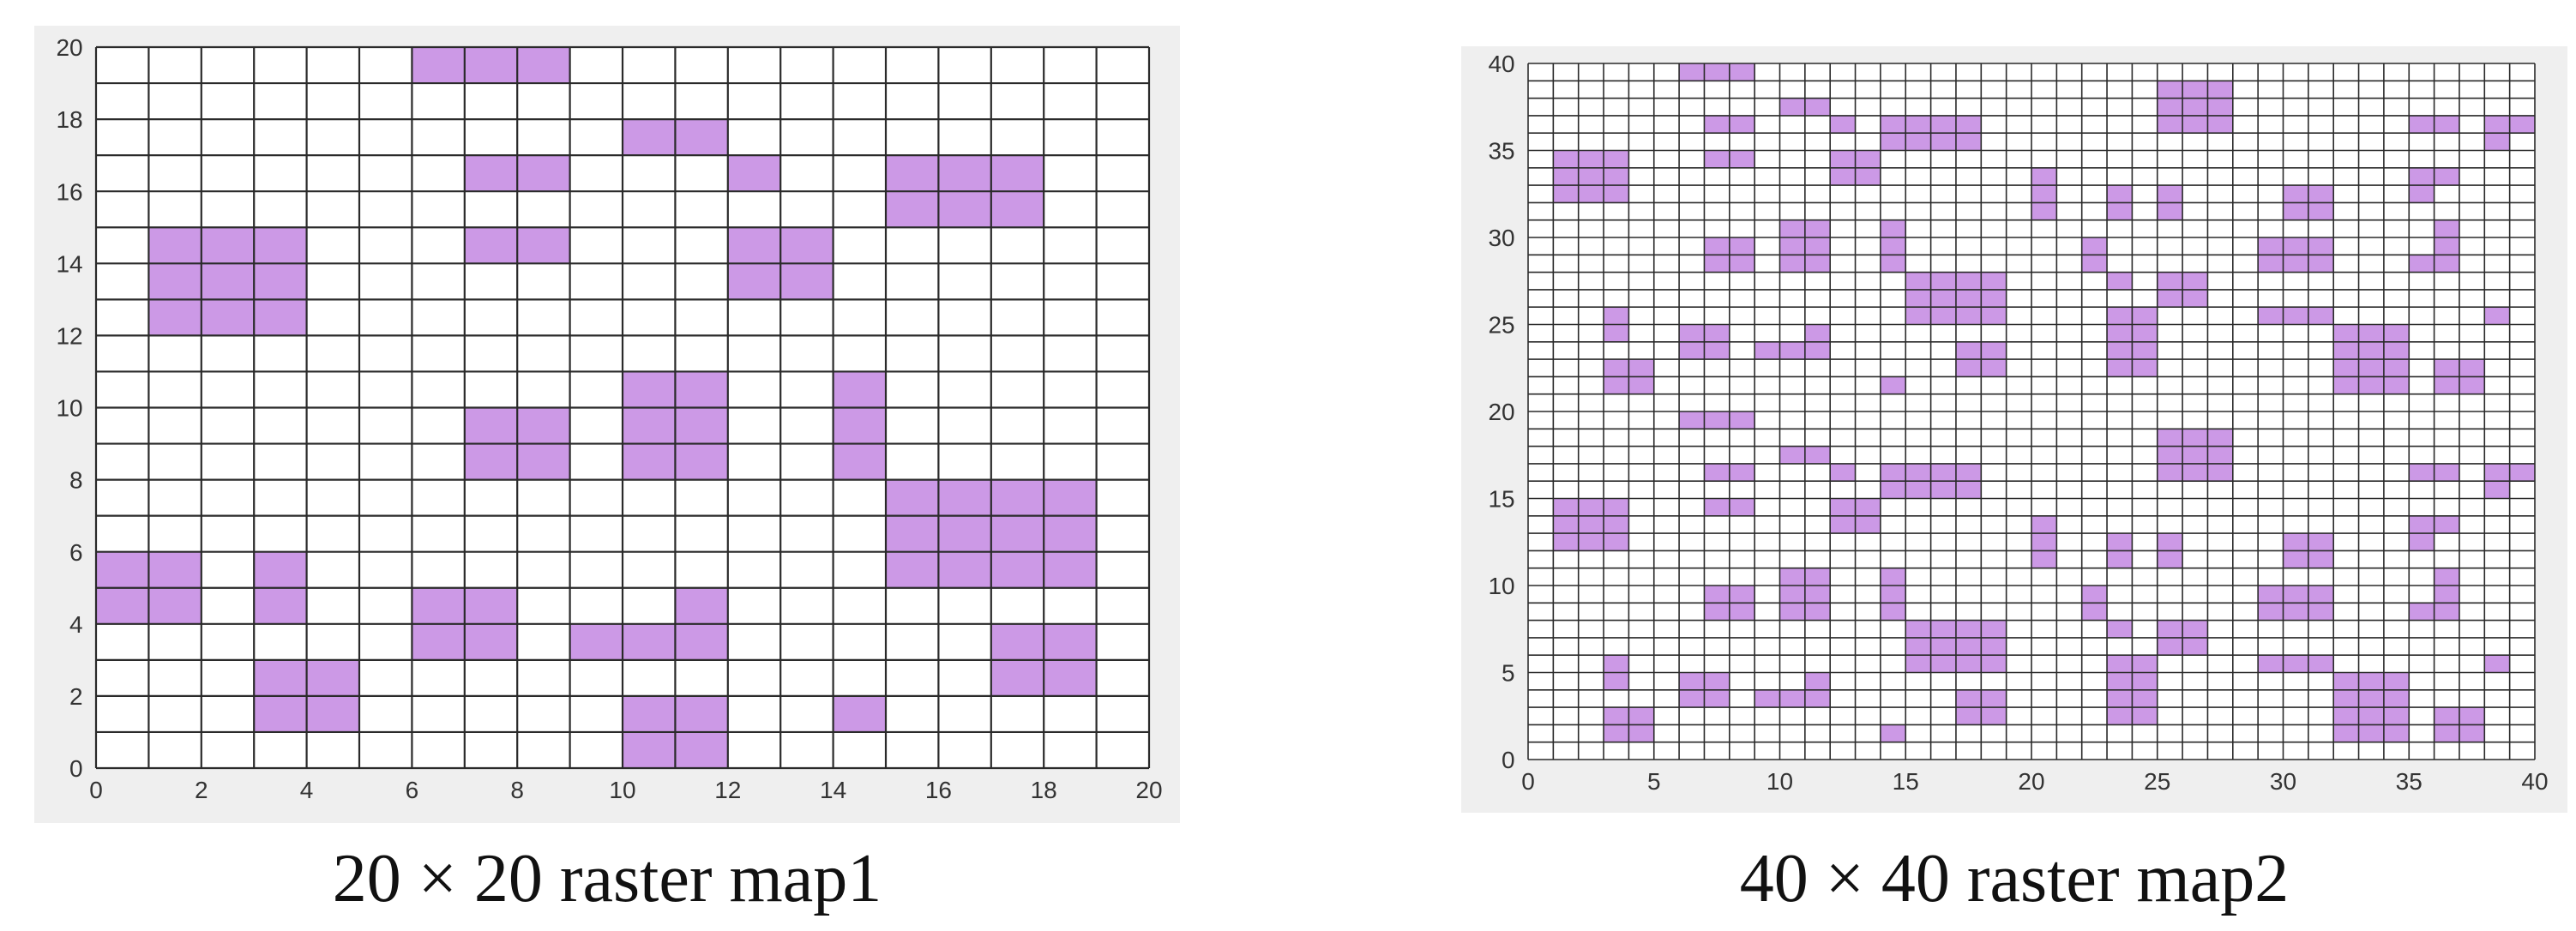 The height and width of the screenshot is (931, 2576). Describe the element at coordinates (1654, 781) in the screenshot. I see `map2-x-tick-label: 5` at that location.